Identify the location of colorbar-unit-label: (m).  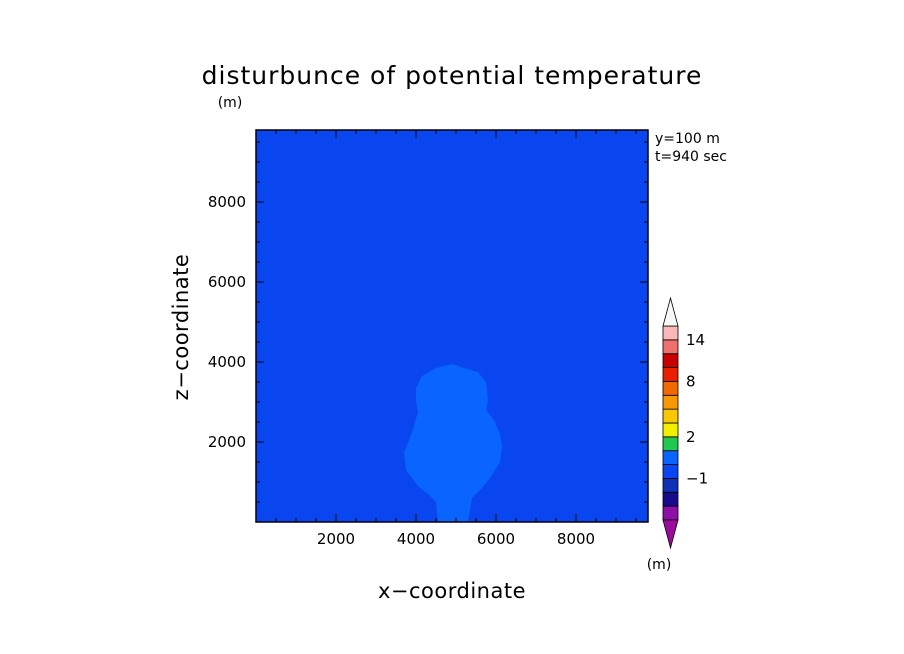
(659, 565).